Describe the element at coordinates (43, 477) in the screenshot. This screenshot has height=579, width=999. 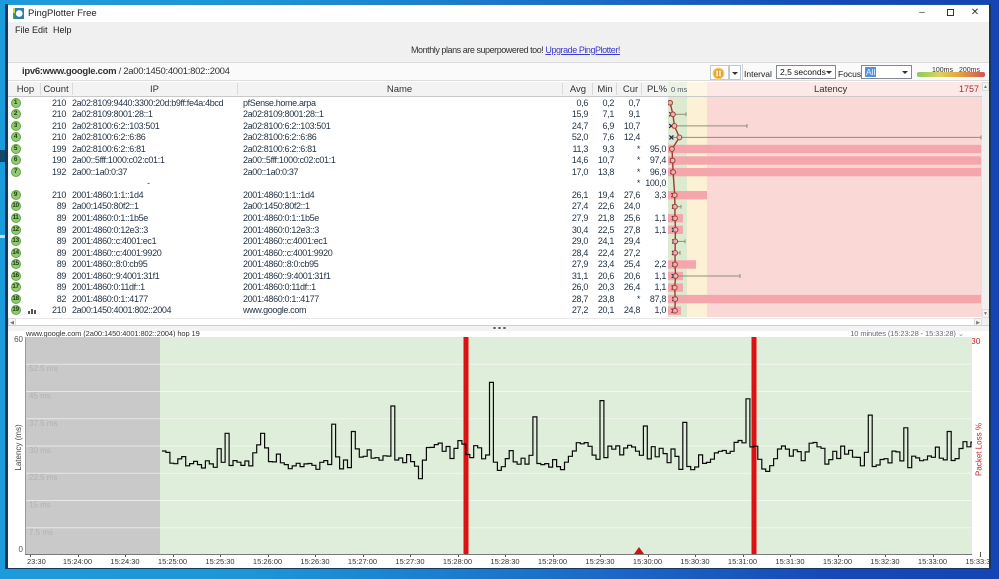
I see `svg-text: 22.5 ms` at that location.